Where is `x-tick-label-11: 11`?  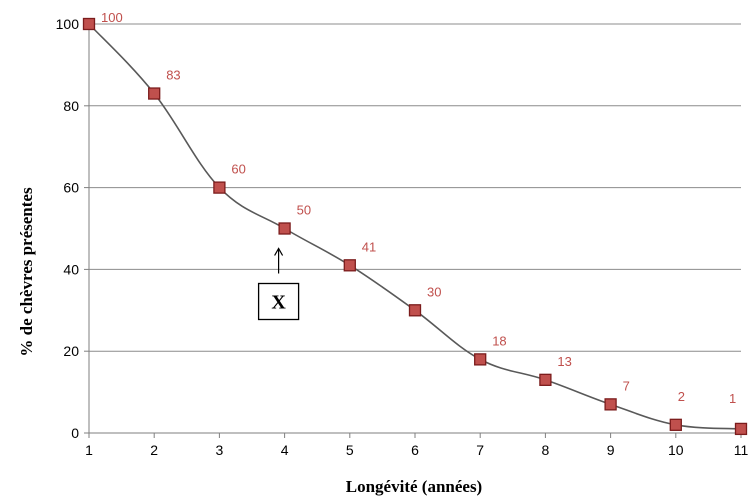 x-tick-label-11: 11 is located at coordinates (741, 450).